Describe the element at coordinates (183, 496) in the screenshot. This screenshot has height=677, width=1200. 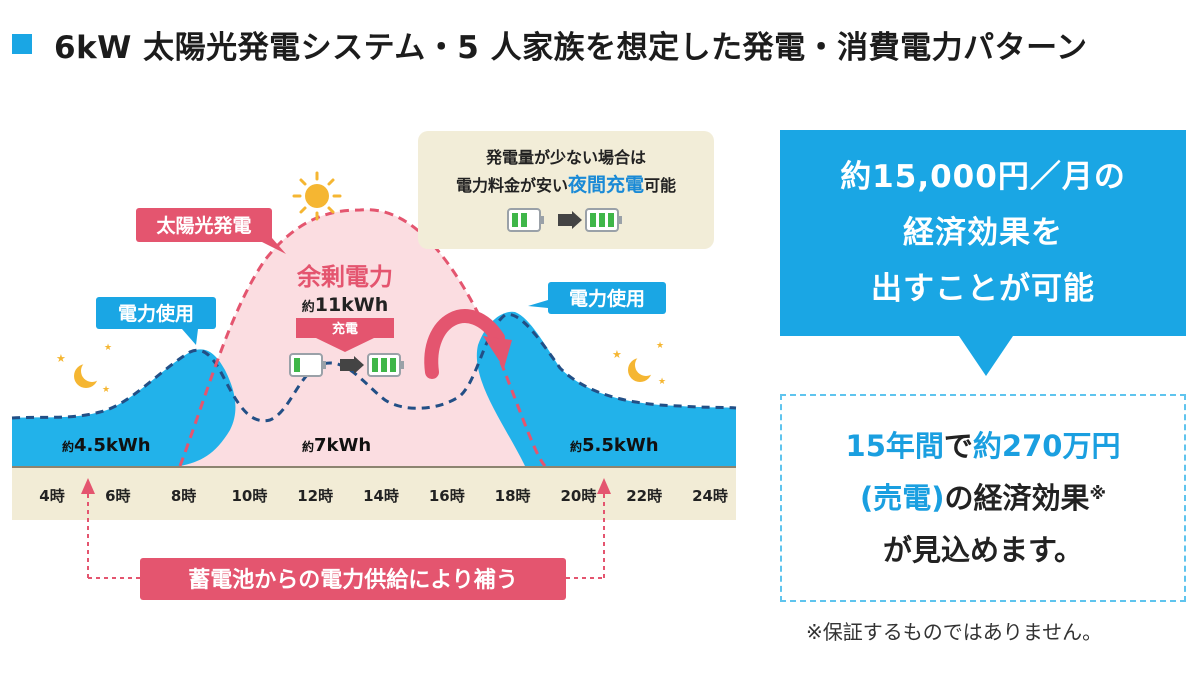
I see `time-tick-label: 8時` at that location.